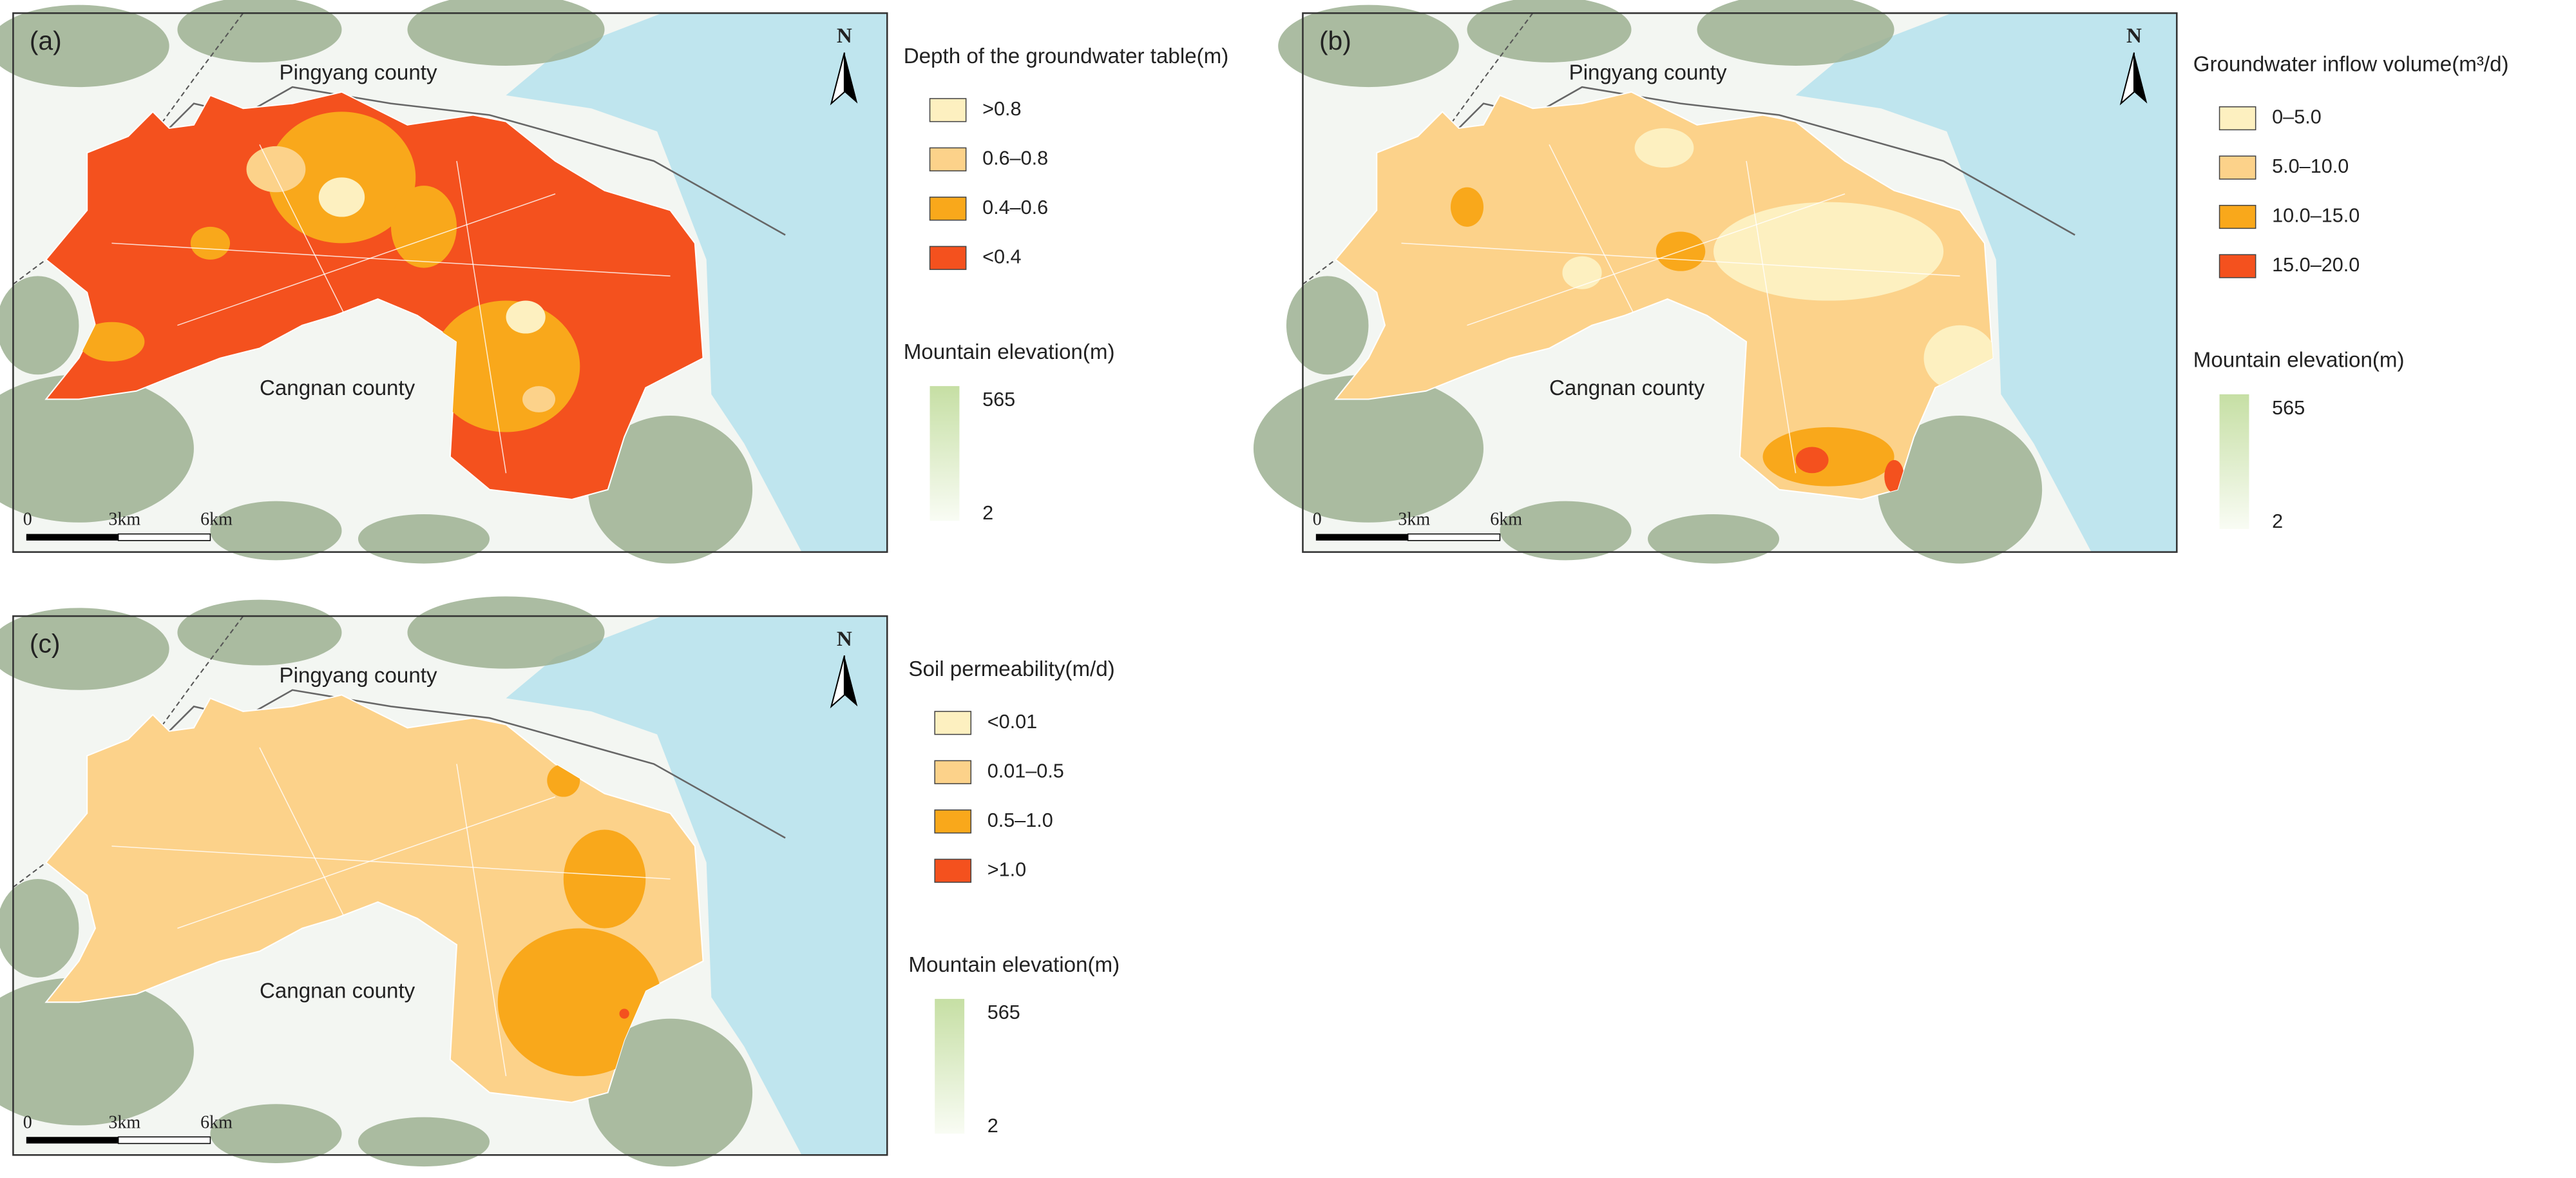 This screenshot has height=1178, width=2576. I want to click on study-area, so click(1664, 296).